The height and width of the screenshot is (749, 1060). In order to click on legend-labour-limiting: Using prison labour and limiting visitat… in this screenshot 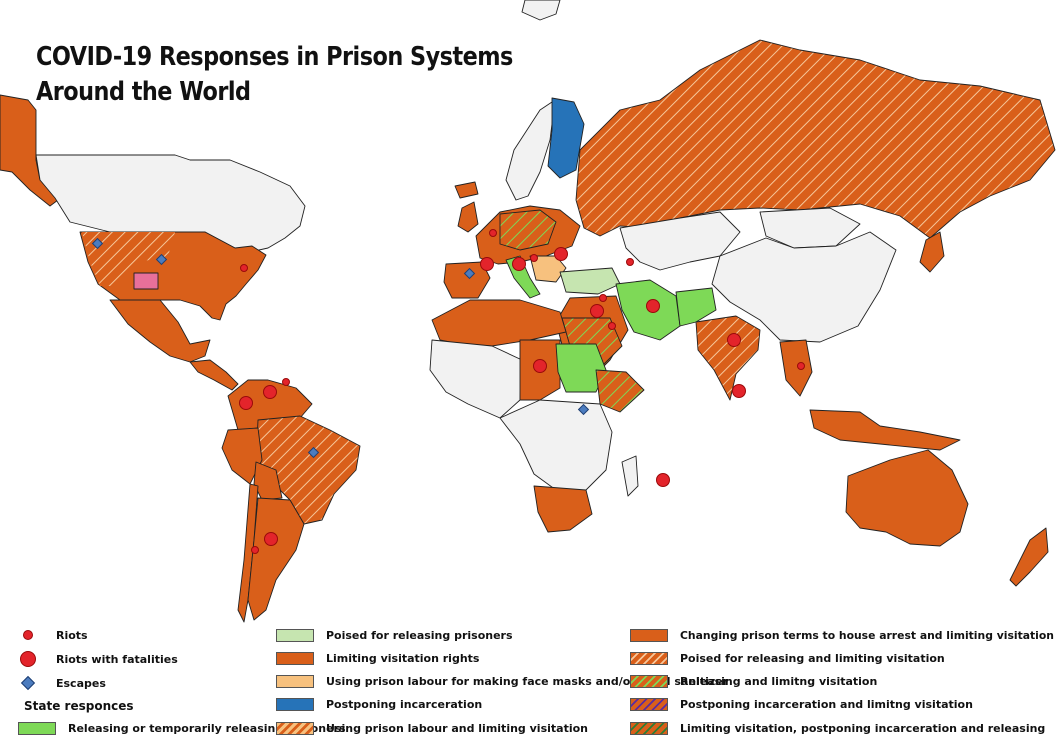, I will do `click(432, 728)`.